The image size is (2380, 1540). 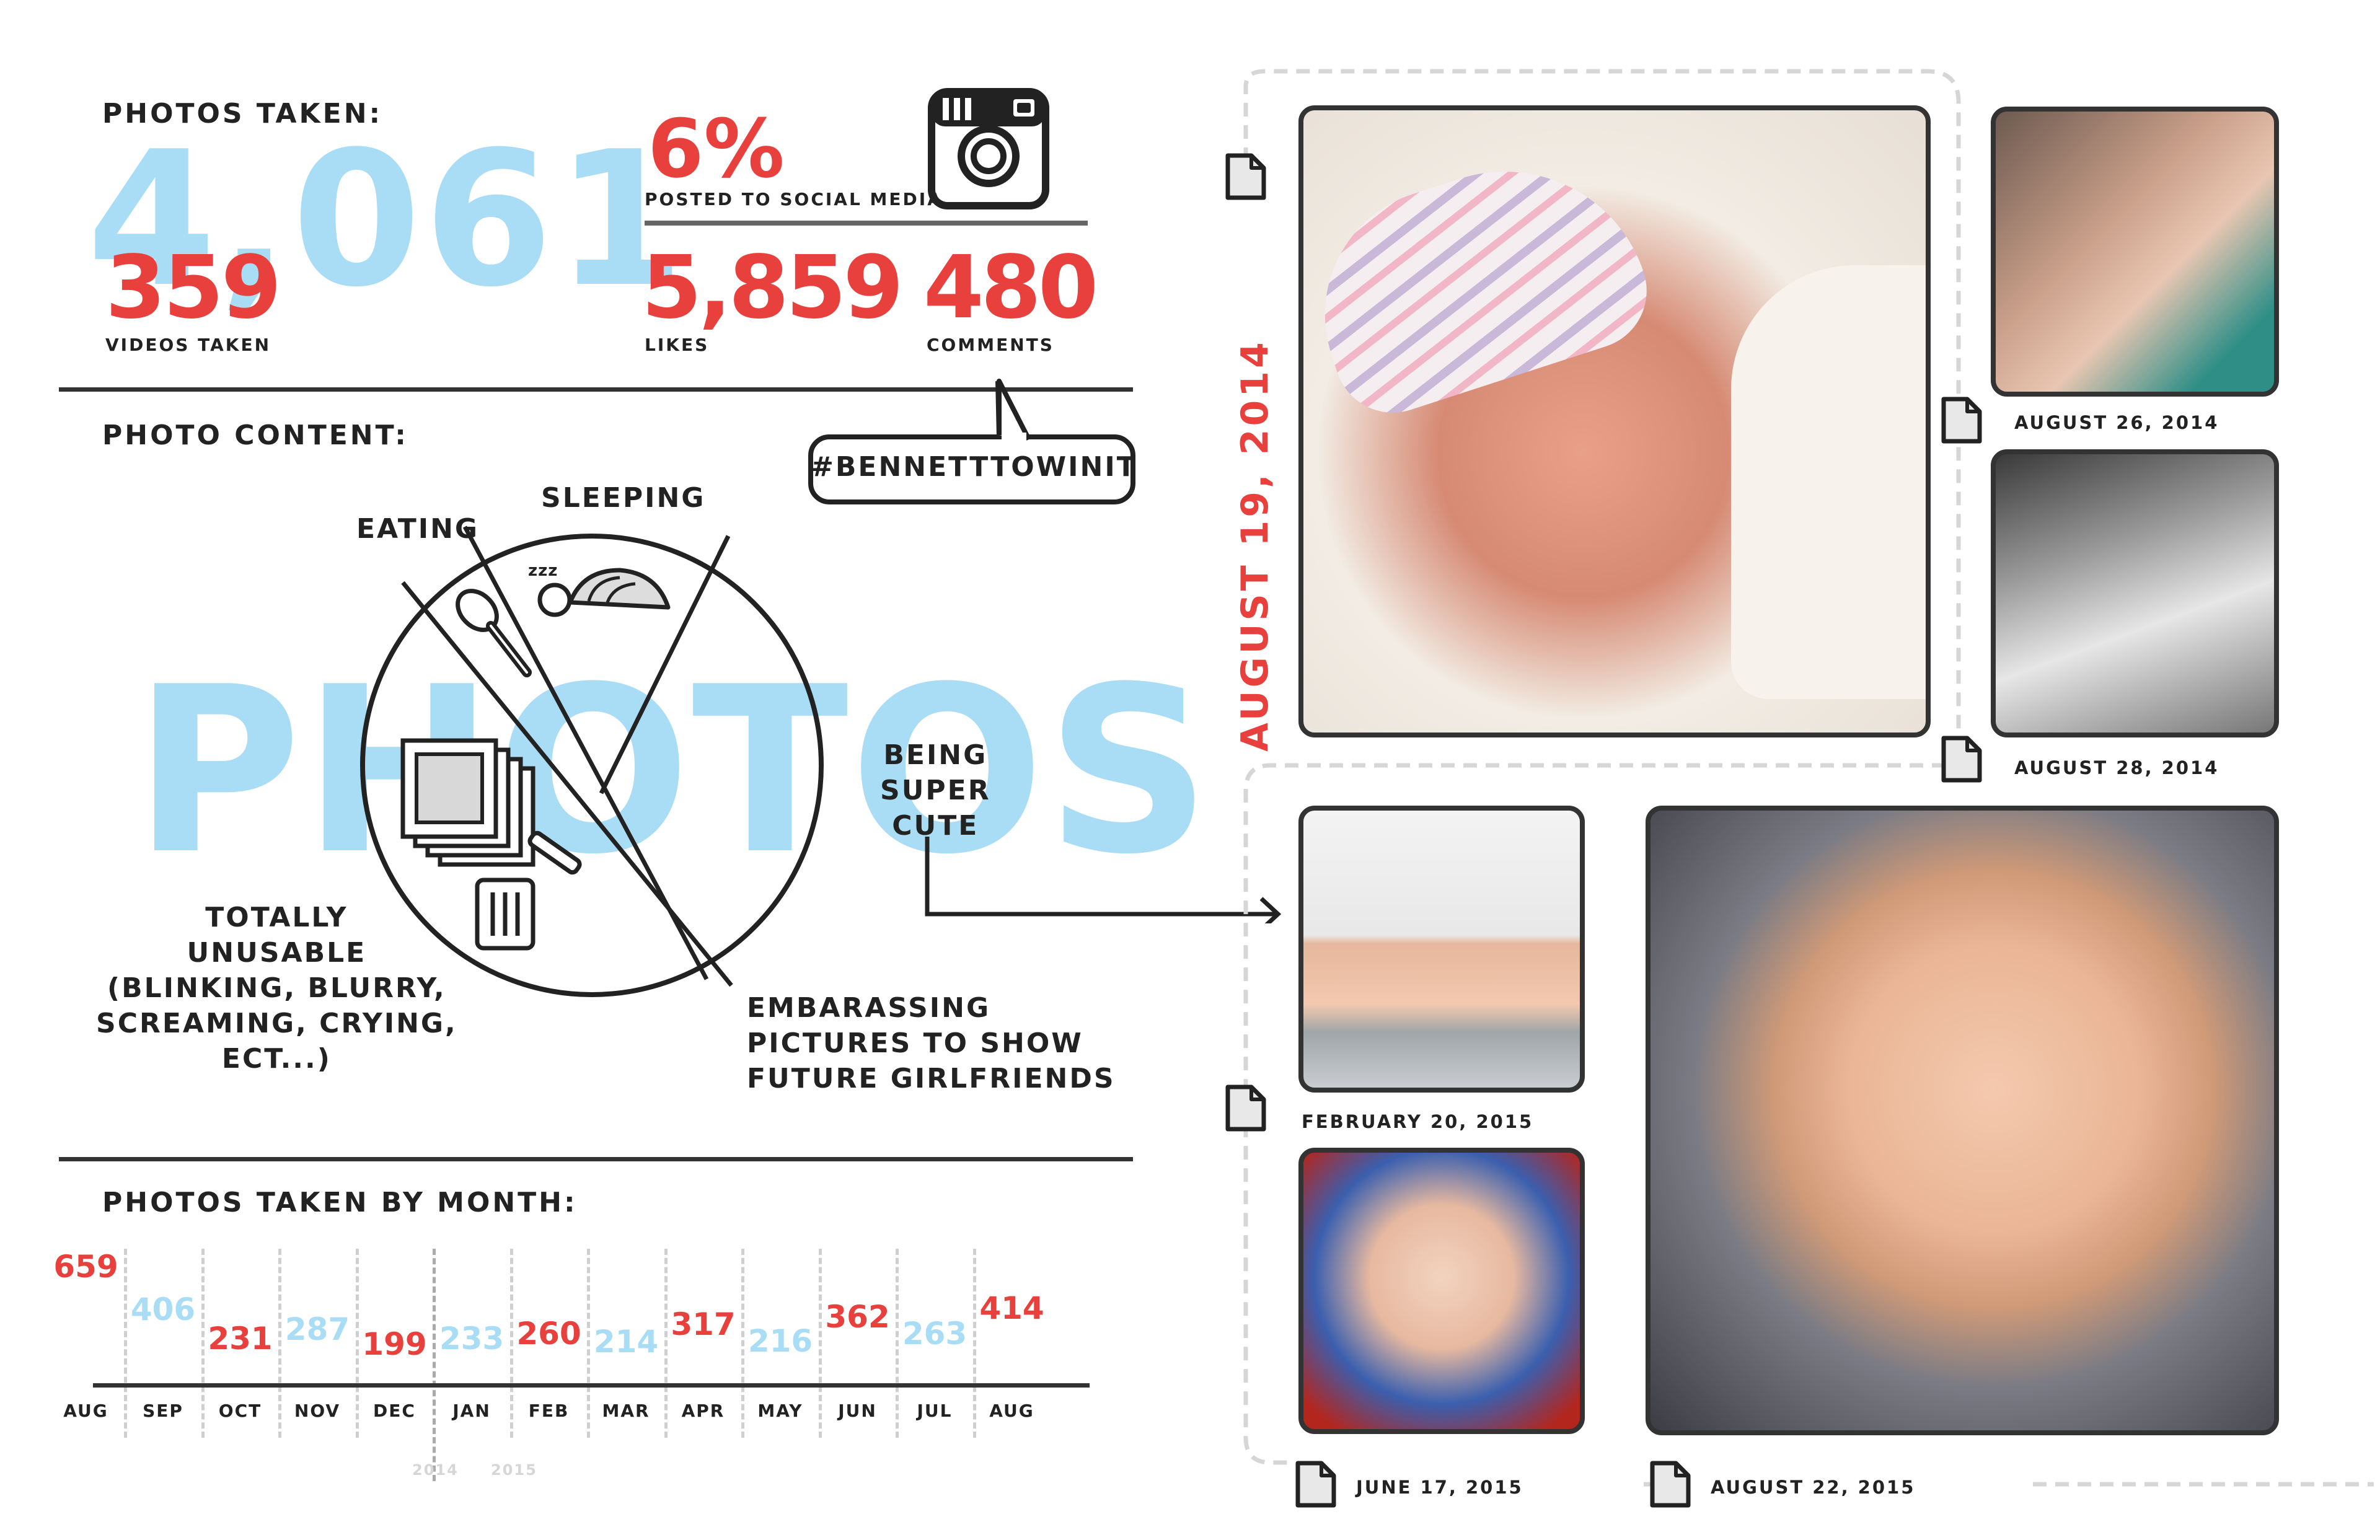 I want to click on hashtag-bubble, so click(x=971, y=441).